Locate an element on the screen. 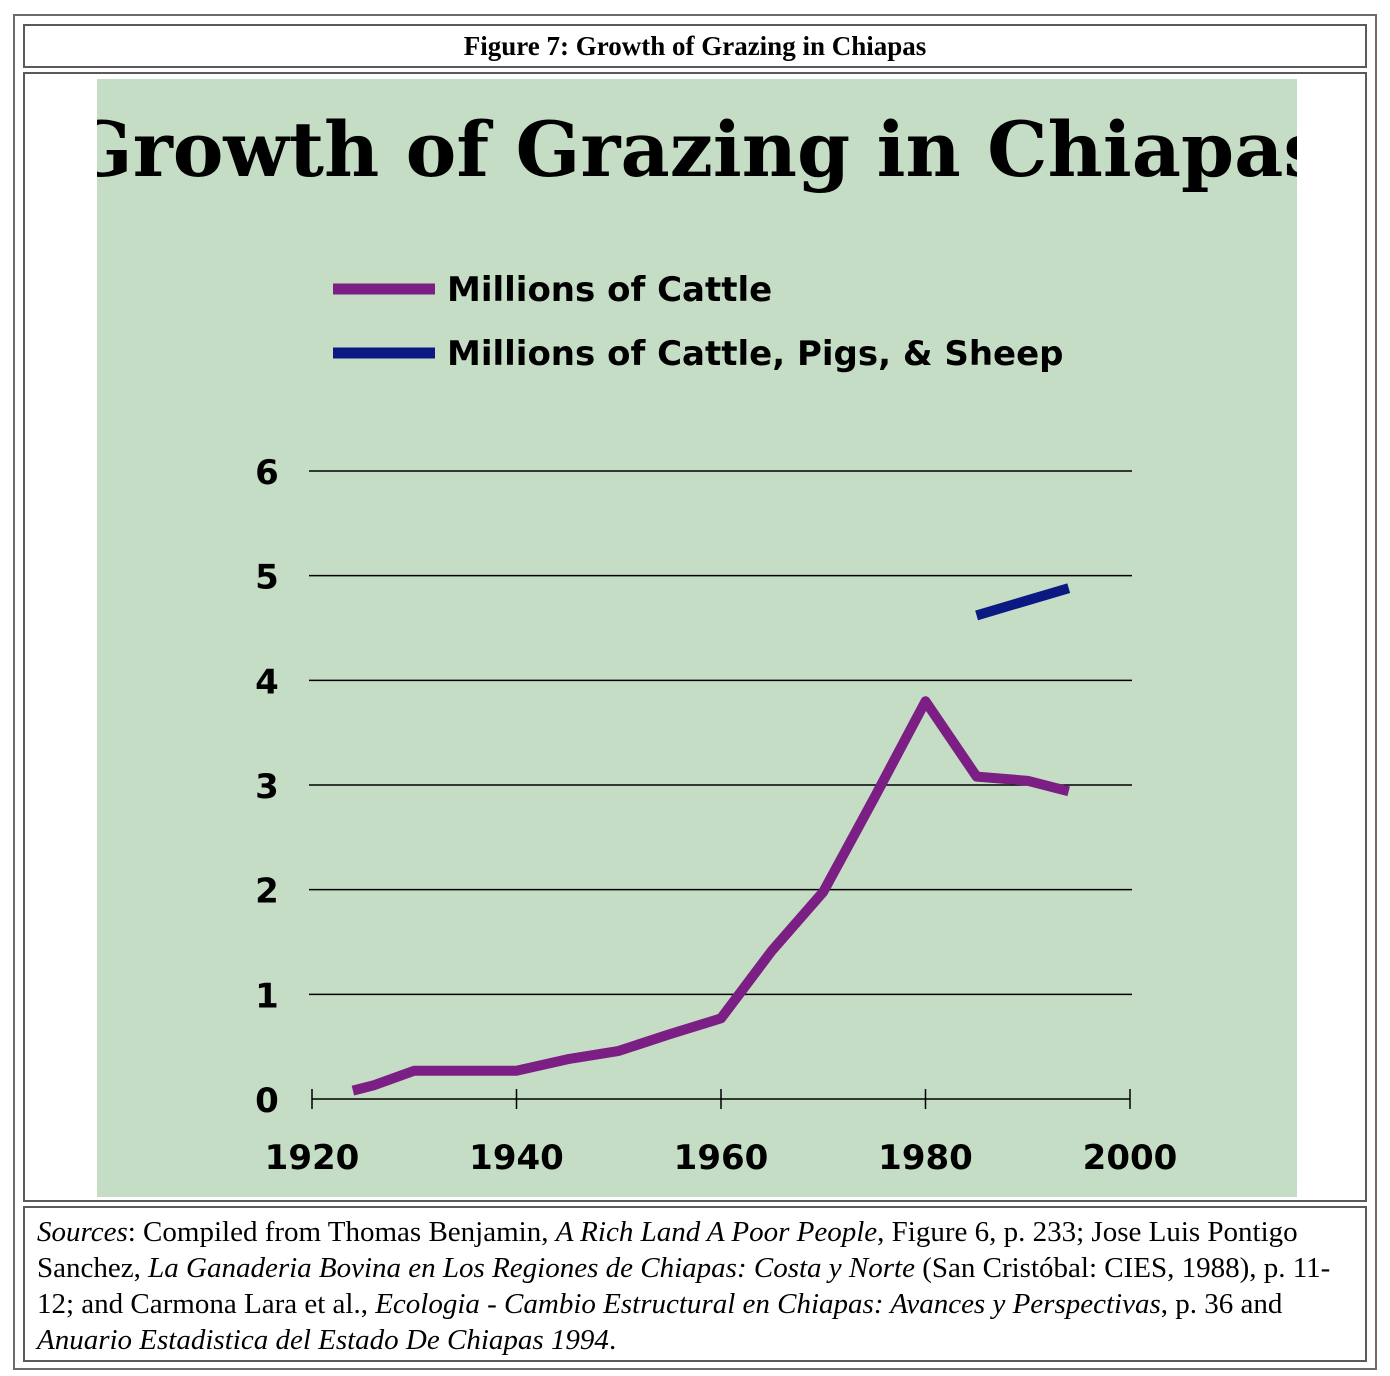  x-tick-label-2000: 2000 is located at coordinates (1130, 1158).